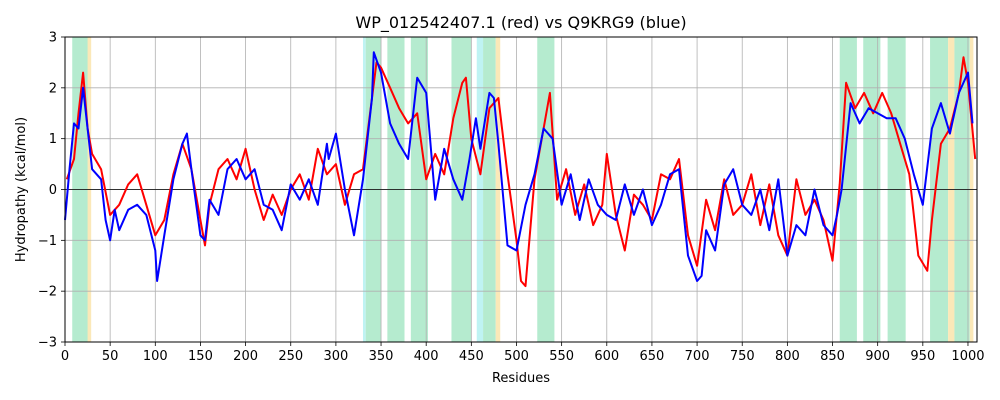 The height and width of the screenshot is (400, 1000). Describe the element at coordinates (53, 88) in the screenshot. I see `y-tick-label: 2` at that location.